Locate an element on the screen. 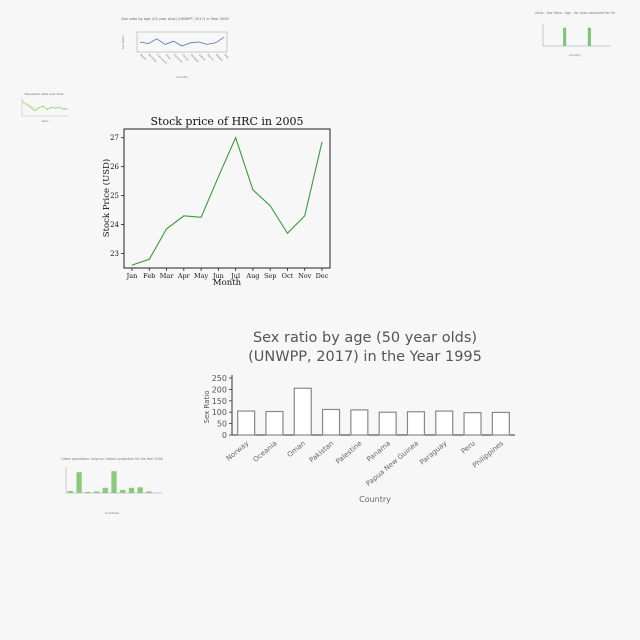 The width and height of the screenshot is (640, 640). y-tick-label: 24 is located at coordinates (114, 225).